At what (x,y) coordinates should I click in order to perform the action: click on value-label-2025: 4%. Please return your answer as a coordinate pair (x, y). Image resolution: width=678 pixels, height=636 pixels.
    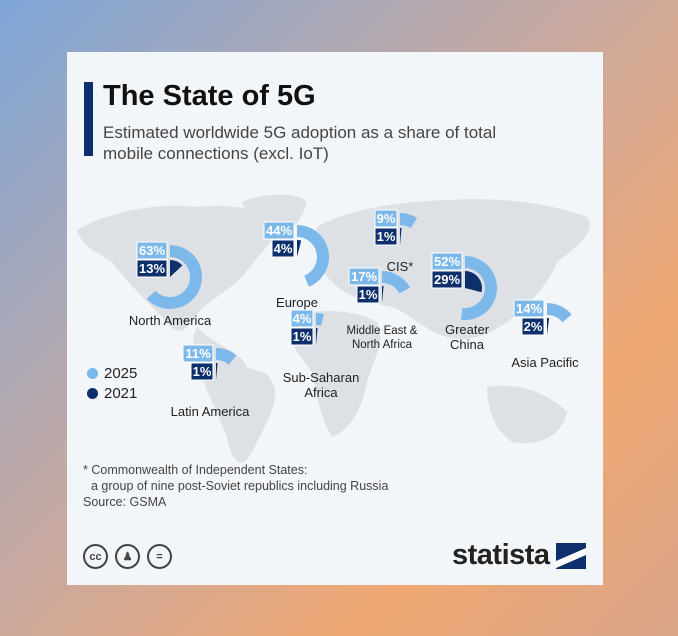
    Looking at the image, I should click on (302, 318).